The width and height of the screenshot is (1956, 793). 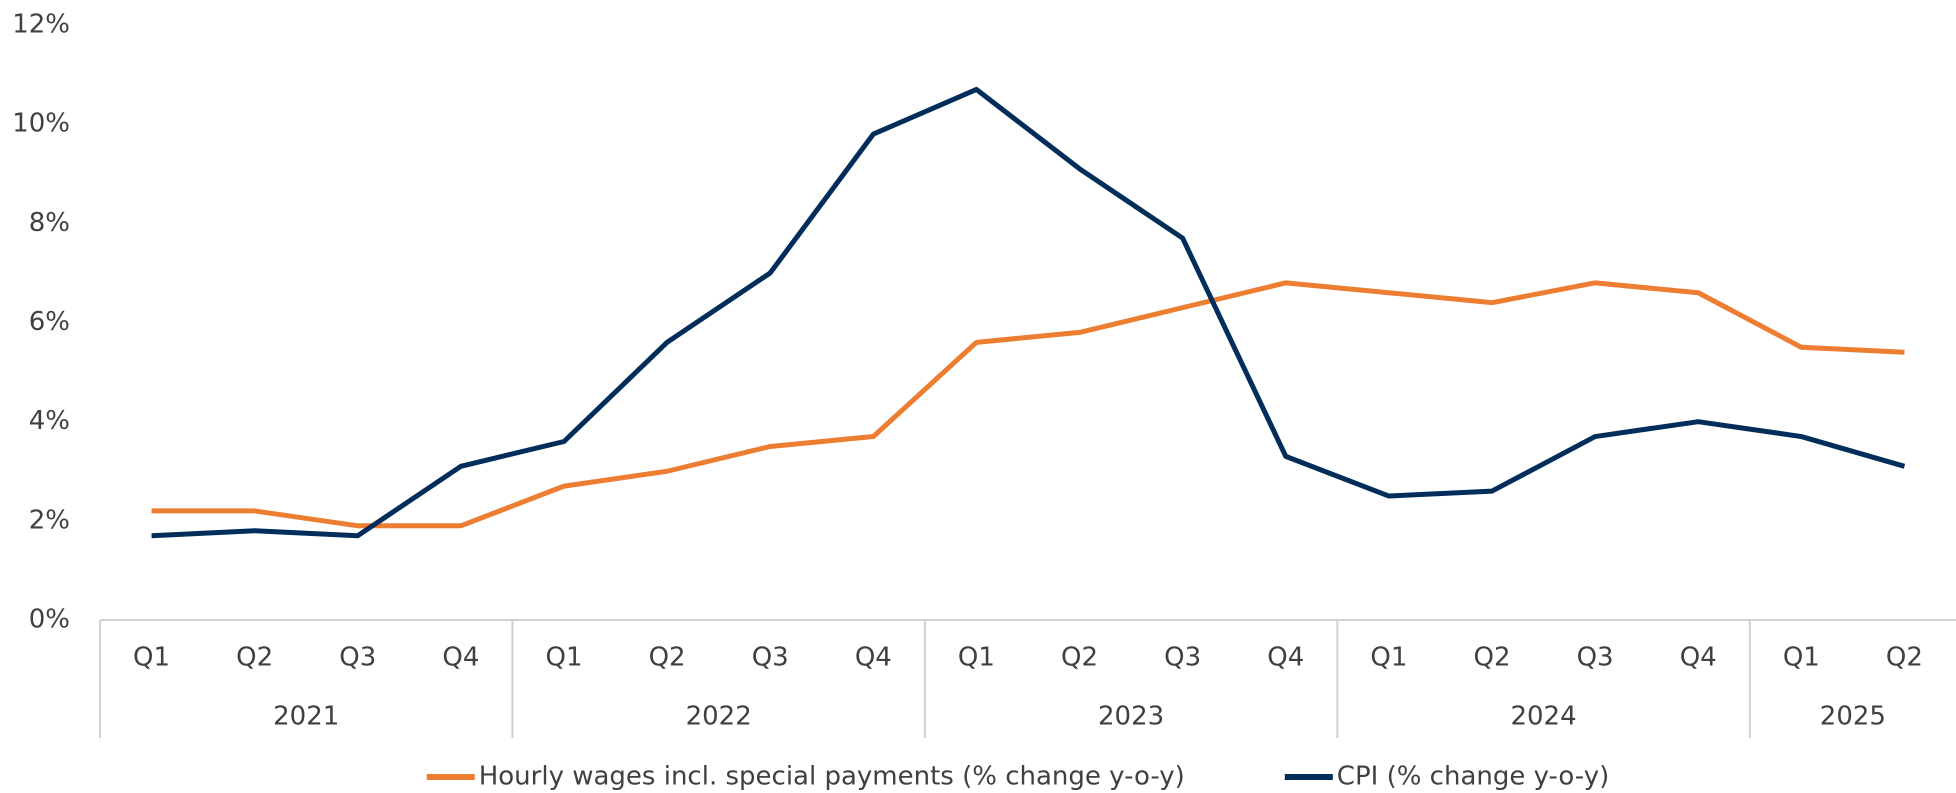 What do you see at coordinates (49, 520) in the screenshot?
I see `y-tick-label: 2%` at bounding box center [49, 520].